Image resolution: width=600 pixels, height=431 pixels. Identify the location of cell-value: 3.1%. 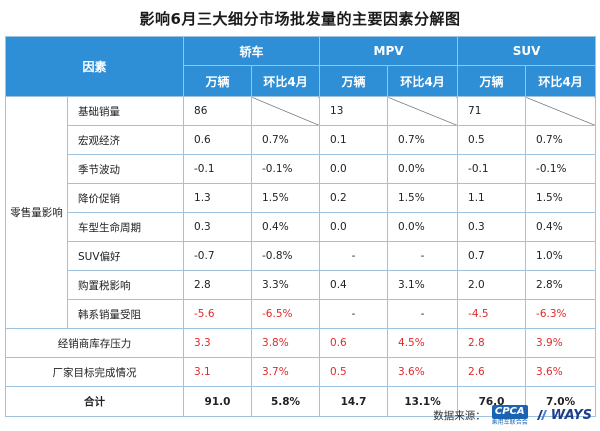
(423, 285).